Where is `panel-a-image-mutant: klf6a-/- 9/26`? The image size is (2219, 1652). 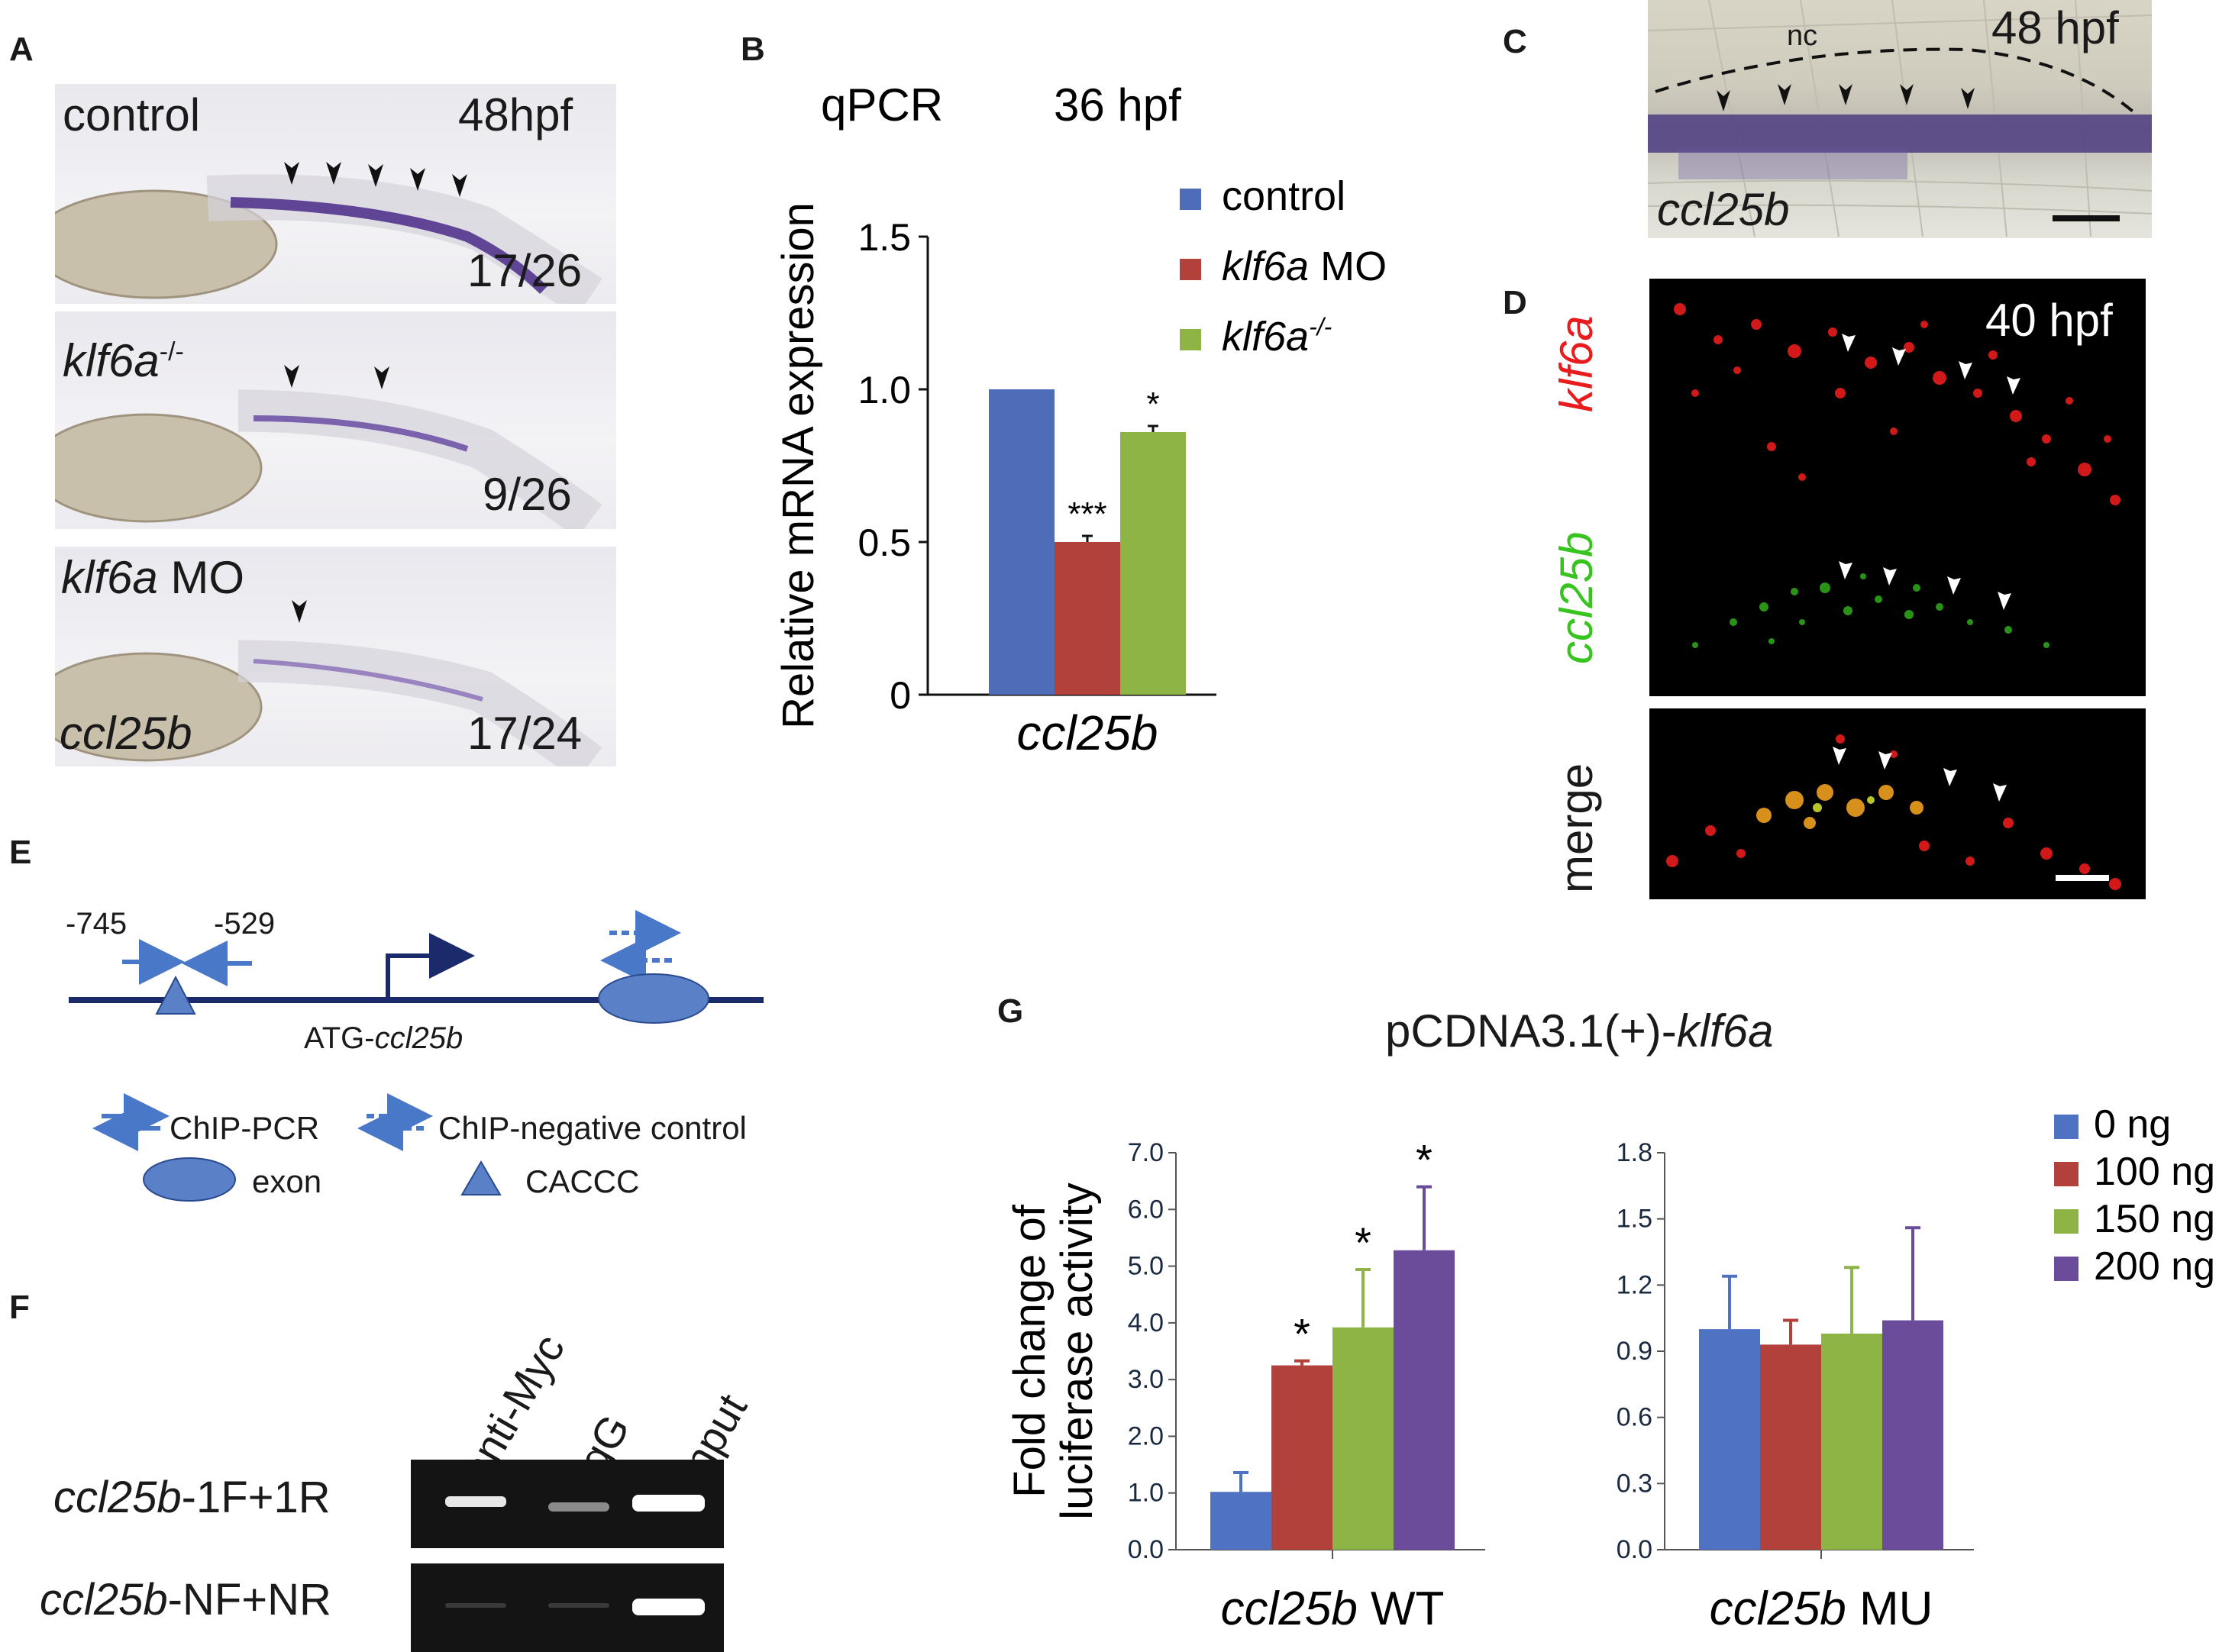 panel-a-image-mutant: klf6a-/- 9/26 is located at coordinates (335, 420).